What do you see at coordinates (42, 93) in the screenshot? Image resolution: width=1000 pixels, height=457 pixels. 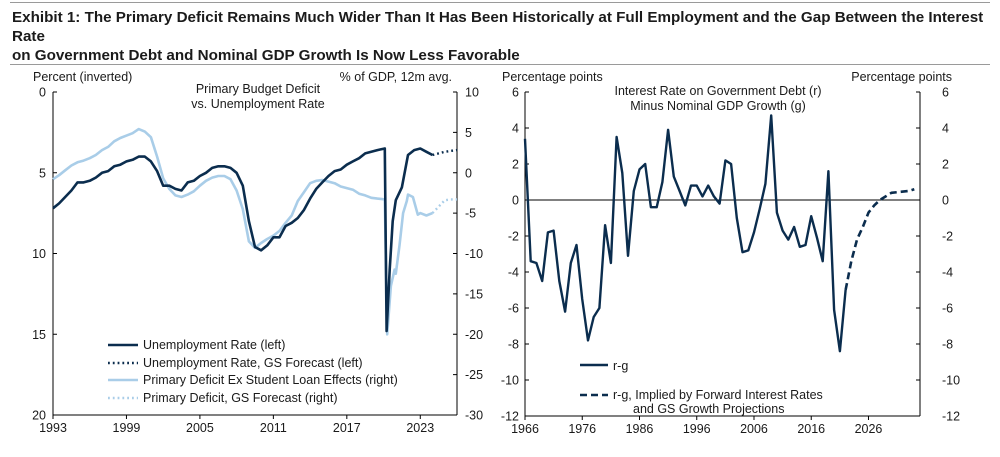 I see `left-chart-left-tick-label: 0` at bounding box center [42, 93].